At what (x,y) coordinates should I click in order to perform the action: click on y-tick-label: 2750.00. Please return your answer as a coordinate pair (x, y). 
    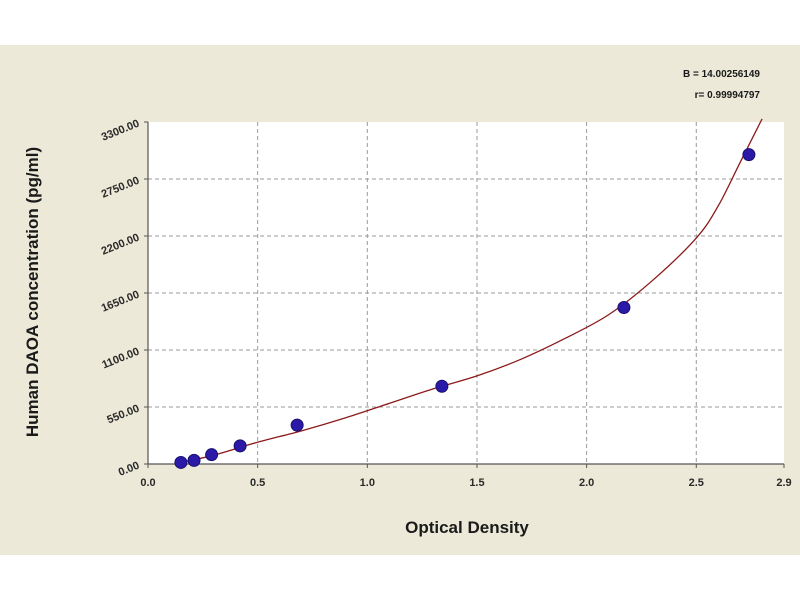
    Looking at the image, I should click on (120, 188).